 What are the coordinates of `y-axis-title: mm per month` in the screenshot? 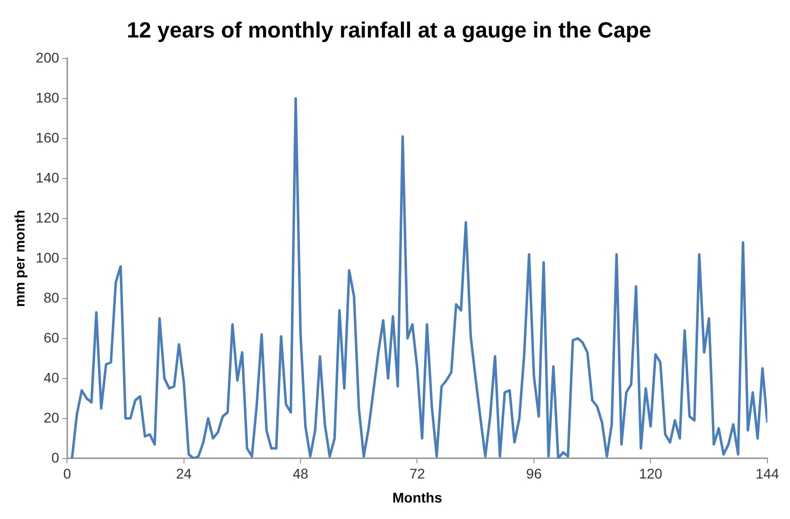 It's located at (19, 259).